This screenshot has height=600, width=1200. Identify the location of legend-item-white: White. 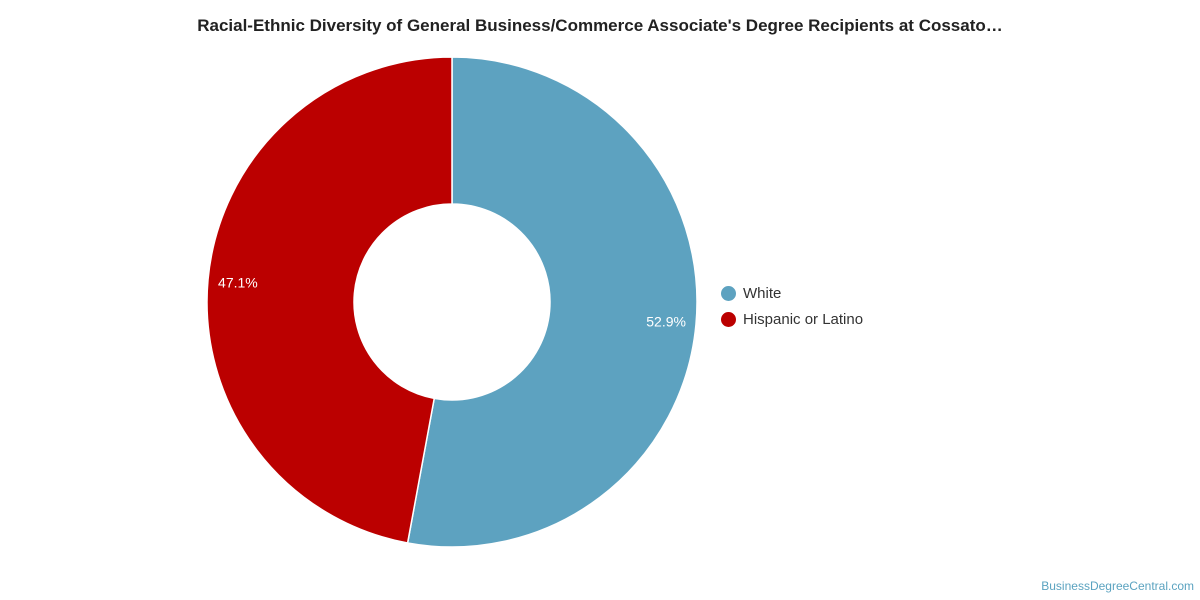
(792, 293).